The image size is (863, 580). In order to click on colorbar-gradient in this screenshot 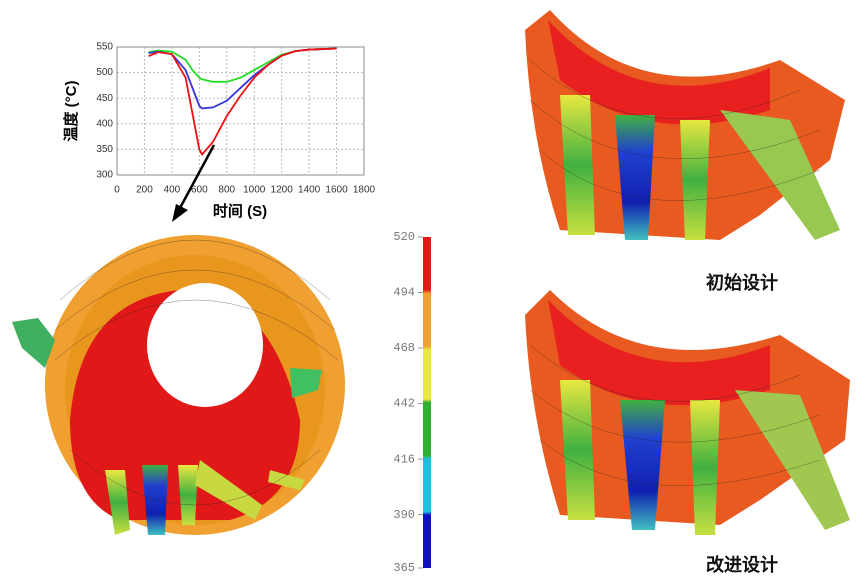, I will do `click(427, 402)`.